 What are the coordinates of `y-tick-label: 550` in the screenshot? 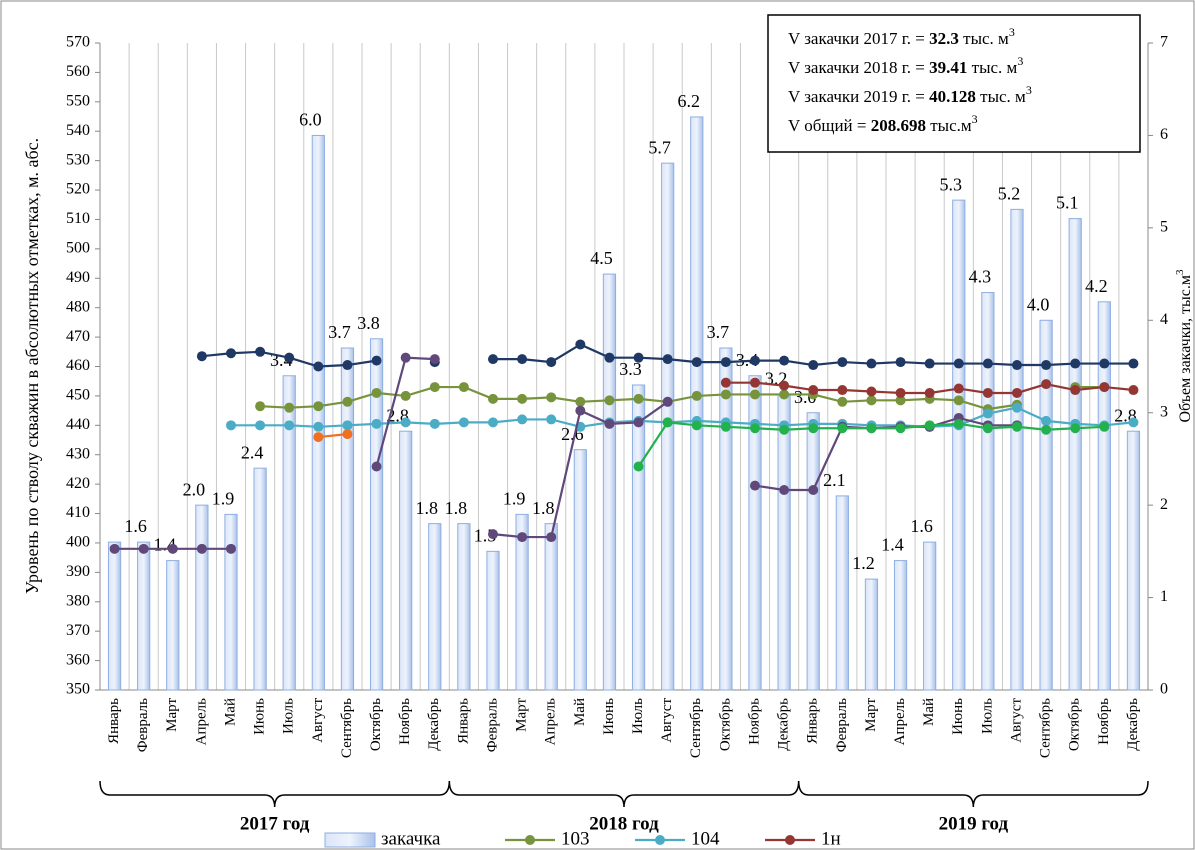 It's located at (78, 100).